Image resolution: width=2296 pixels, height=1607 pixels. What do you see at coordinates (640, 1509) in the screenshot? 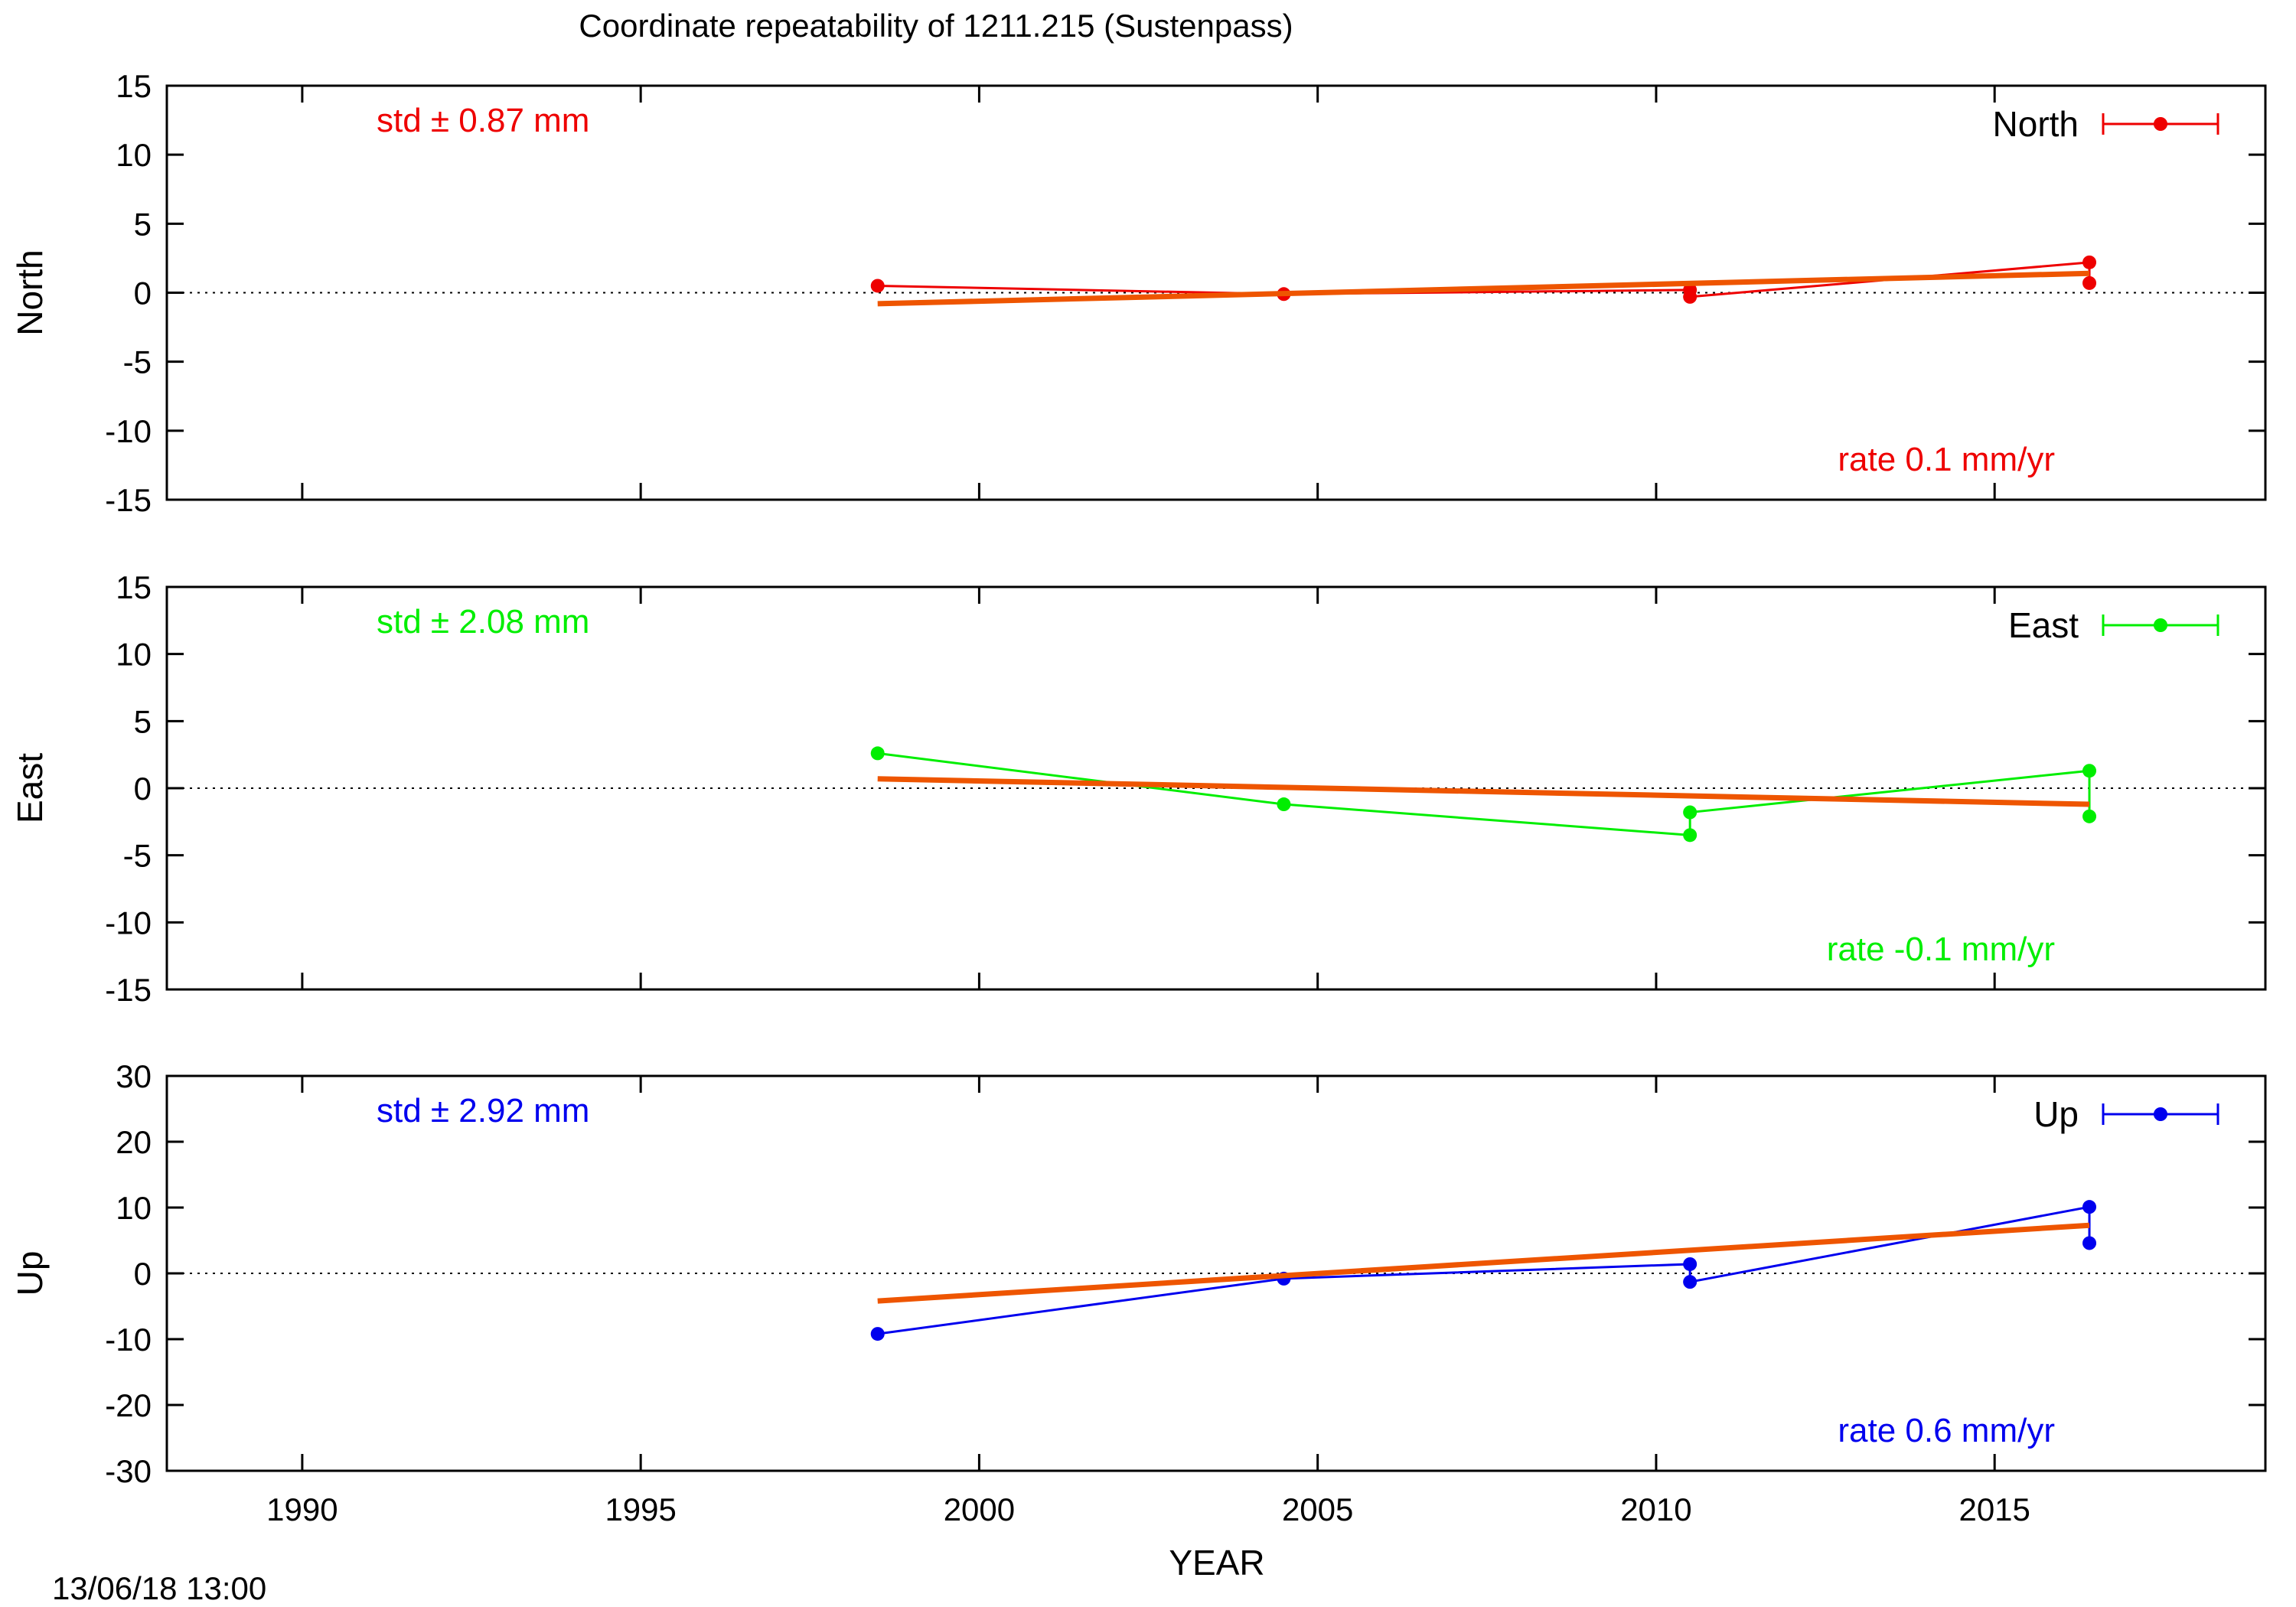
I see `x-tick-label: 1995` at bounding box center [640, 1509].